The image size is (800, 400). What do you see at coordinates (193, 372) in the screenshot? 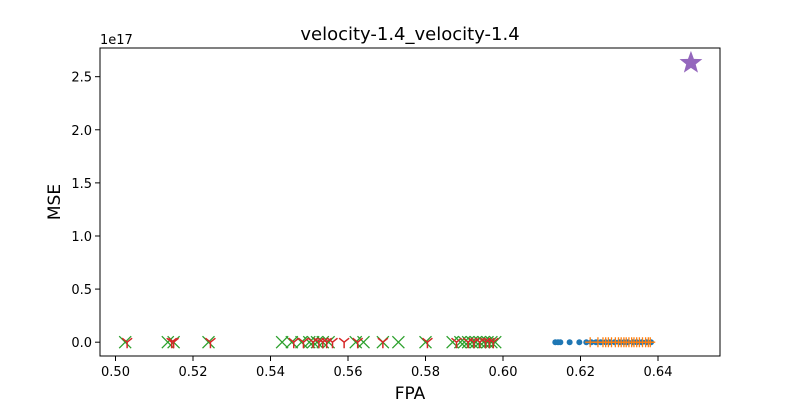
I see `x-tick-label: 0.52` at bounding box center [193, 372].